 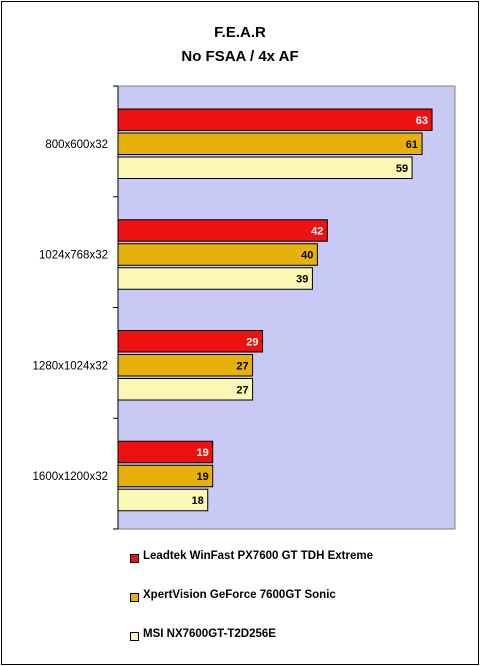 What do you see at coordinates (402, 169) in the screenshot?
I see `data-label: 59` at bounding box center [402, 169].